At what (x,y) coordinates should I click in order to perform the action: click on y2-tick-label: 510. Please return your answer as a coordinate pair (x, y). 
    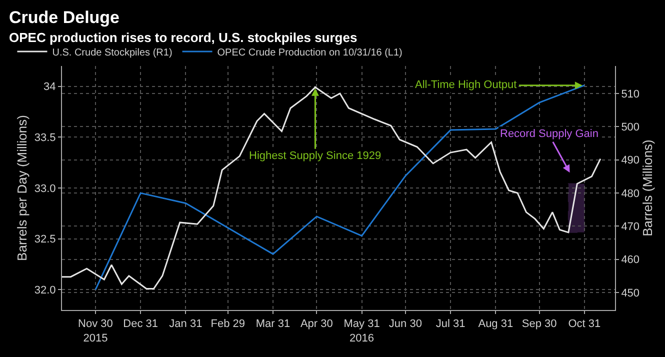
    Looking at the image, I should click on (630, 94).